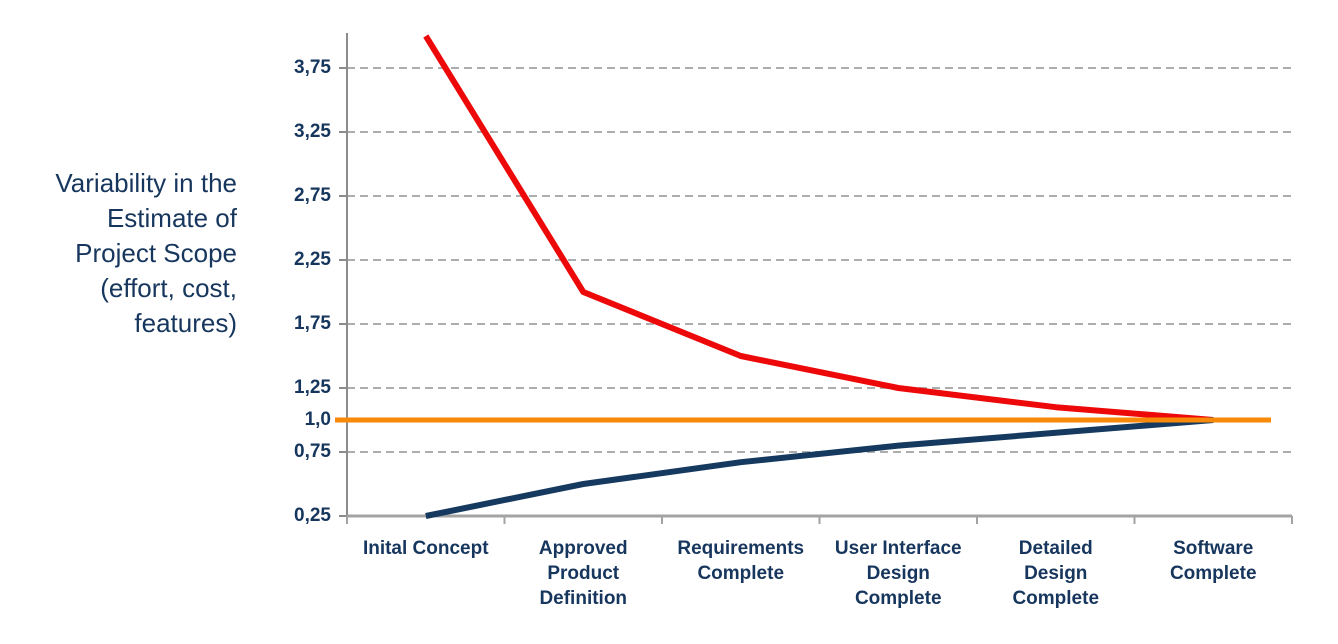 This screenshot has width=1338, height=644. Describe the element at coordinates (819, 468) in the screenshot. I see `lower-estimate-variability-line` at that location.